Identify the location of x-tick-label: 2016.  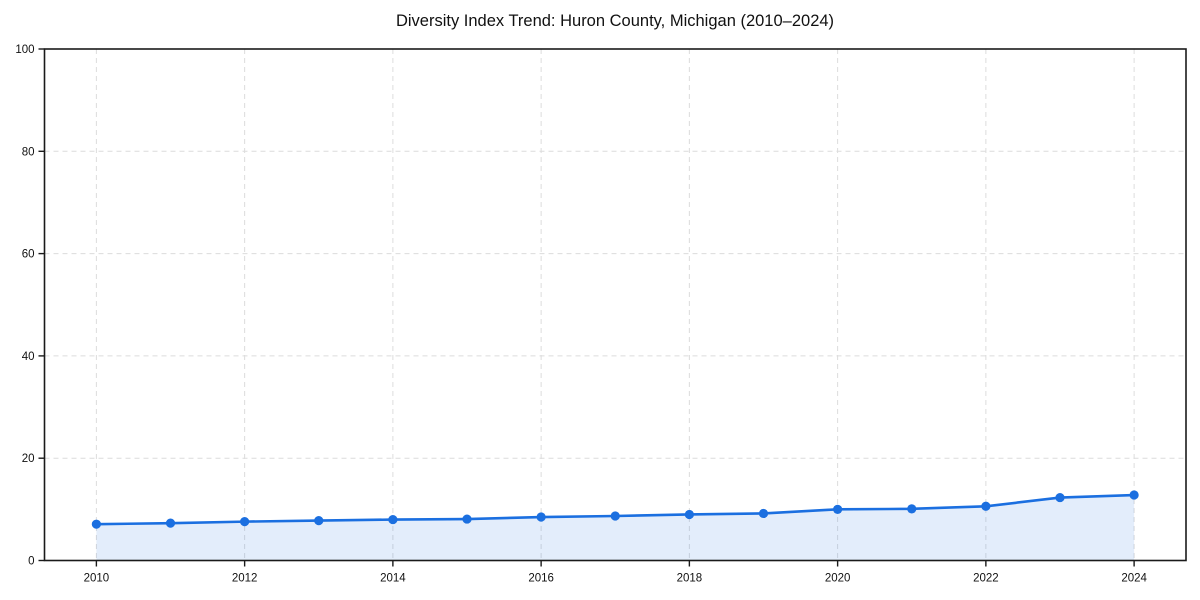
(541, 579).